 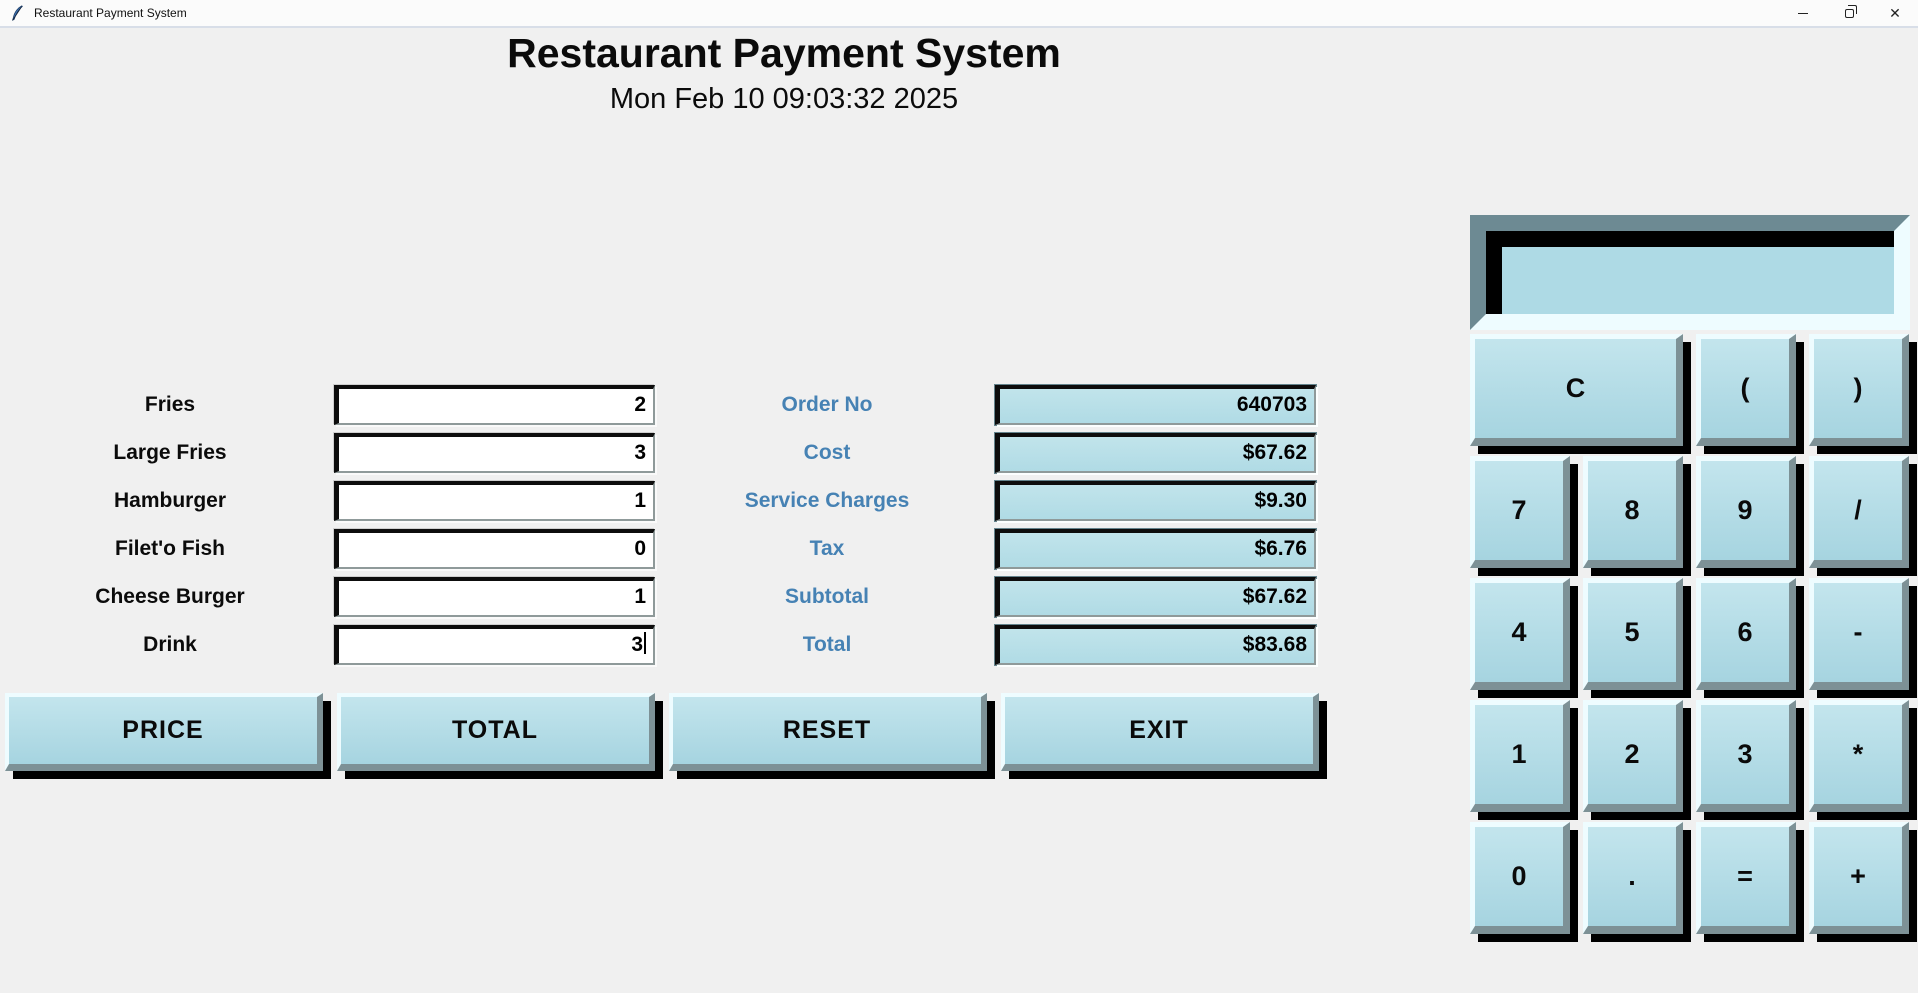 What do you see at coordinates (1576, 390) in the screenshot?
I see `calc-key-clear: C` at bounding box center [1576, 390].